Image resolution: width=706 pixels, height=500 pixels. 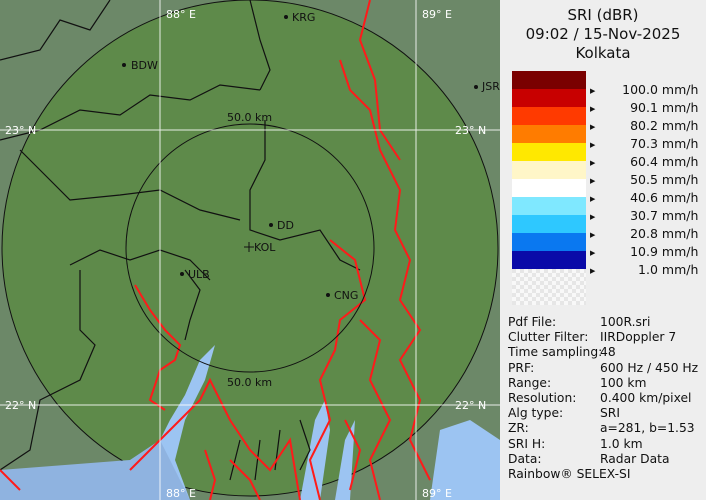 What do you see at coordinates (536, 413) in the screenshot?
I see `info-key: Alg type:` at bounding box center [536, 413].